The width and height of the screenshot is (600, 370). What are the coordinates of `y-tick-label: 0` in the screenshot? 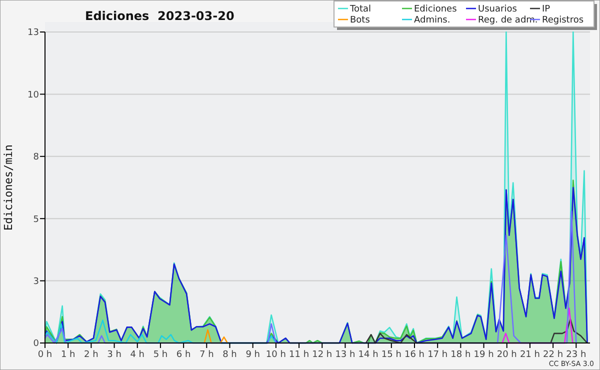 It's located at (36, 344).